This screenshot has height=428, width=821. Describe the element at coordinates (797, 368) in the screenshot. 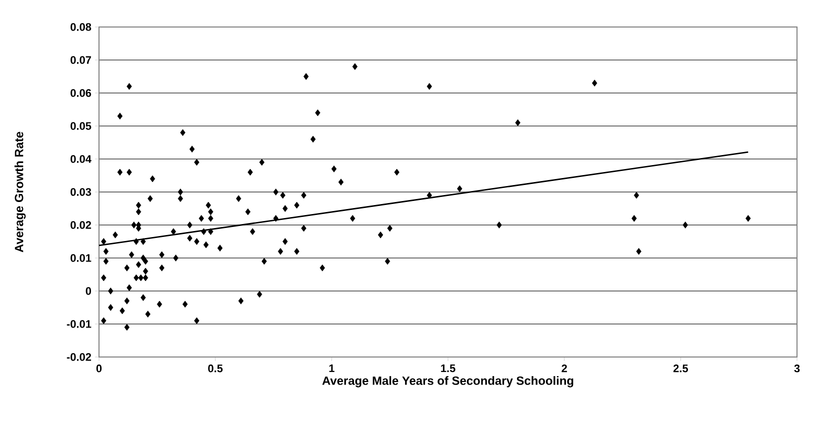

I see `x-tick-label: 3` at that location.